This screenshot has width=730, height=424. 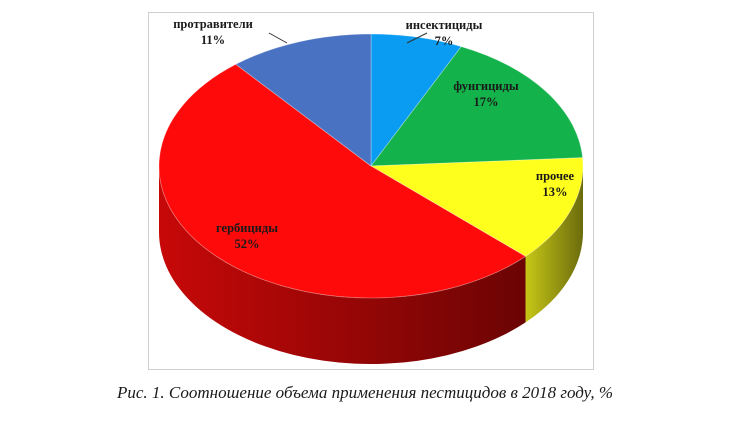 I want to click on slice-label-name: инсектициды, so click(x=444, y=25).